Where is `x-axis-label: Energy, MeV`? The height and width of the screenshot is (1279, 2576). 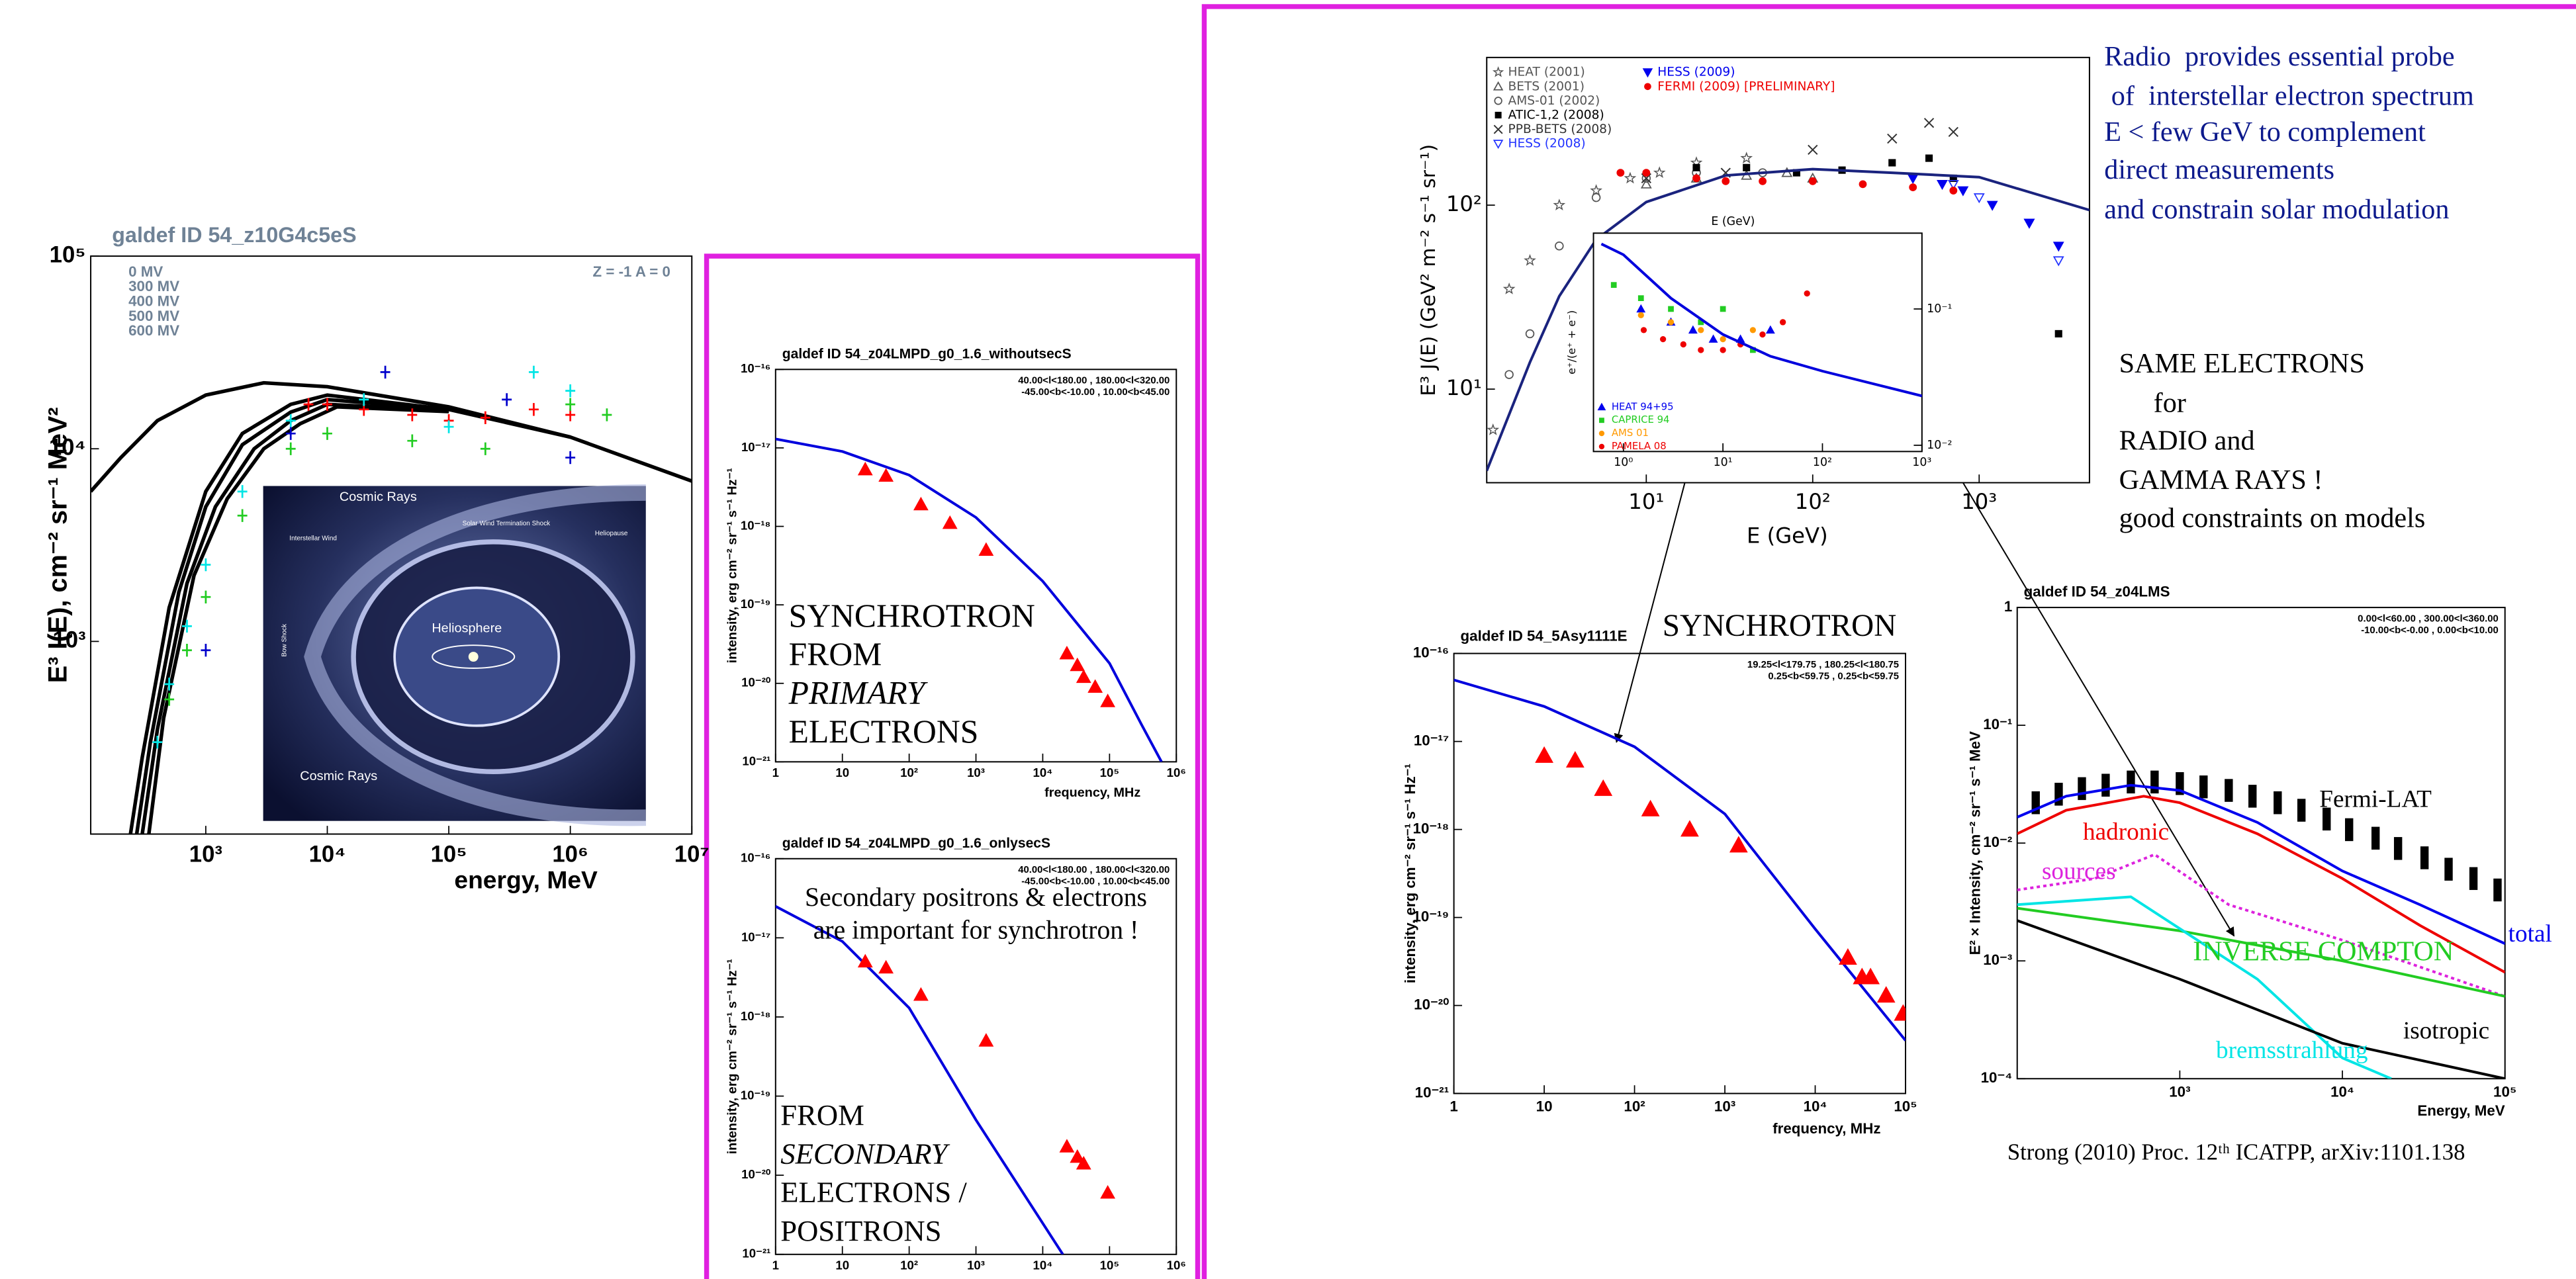 x-axis-label: Energy, MeV is located at coordinates (2461, 1110).